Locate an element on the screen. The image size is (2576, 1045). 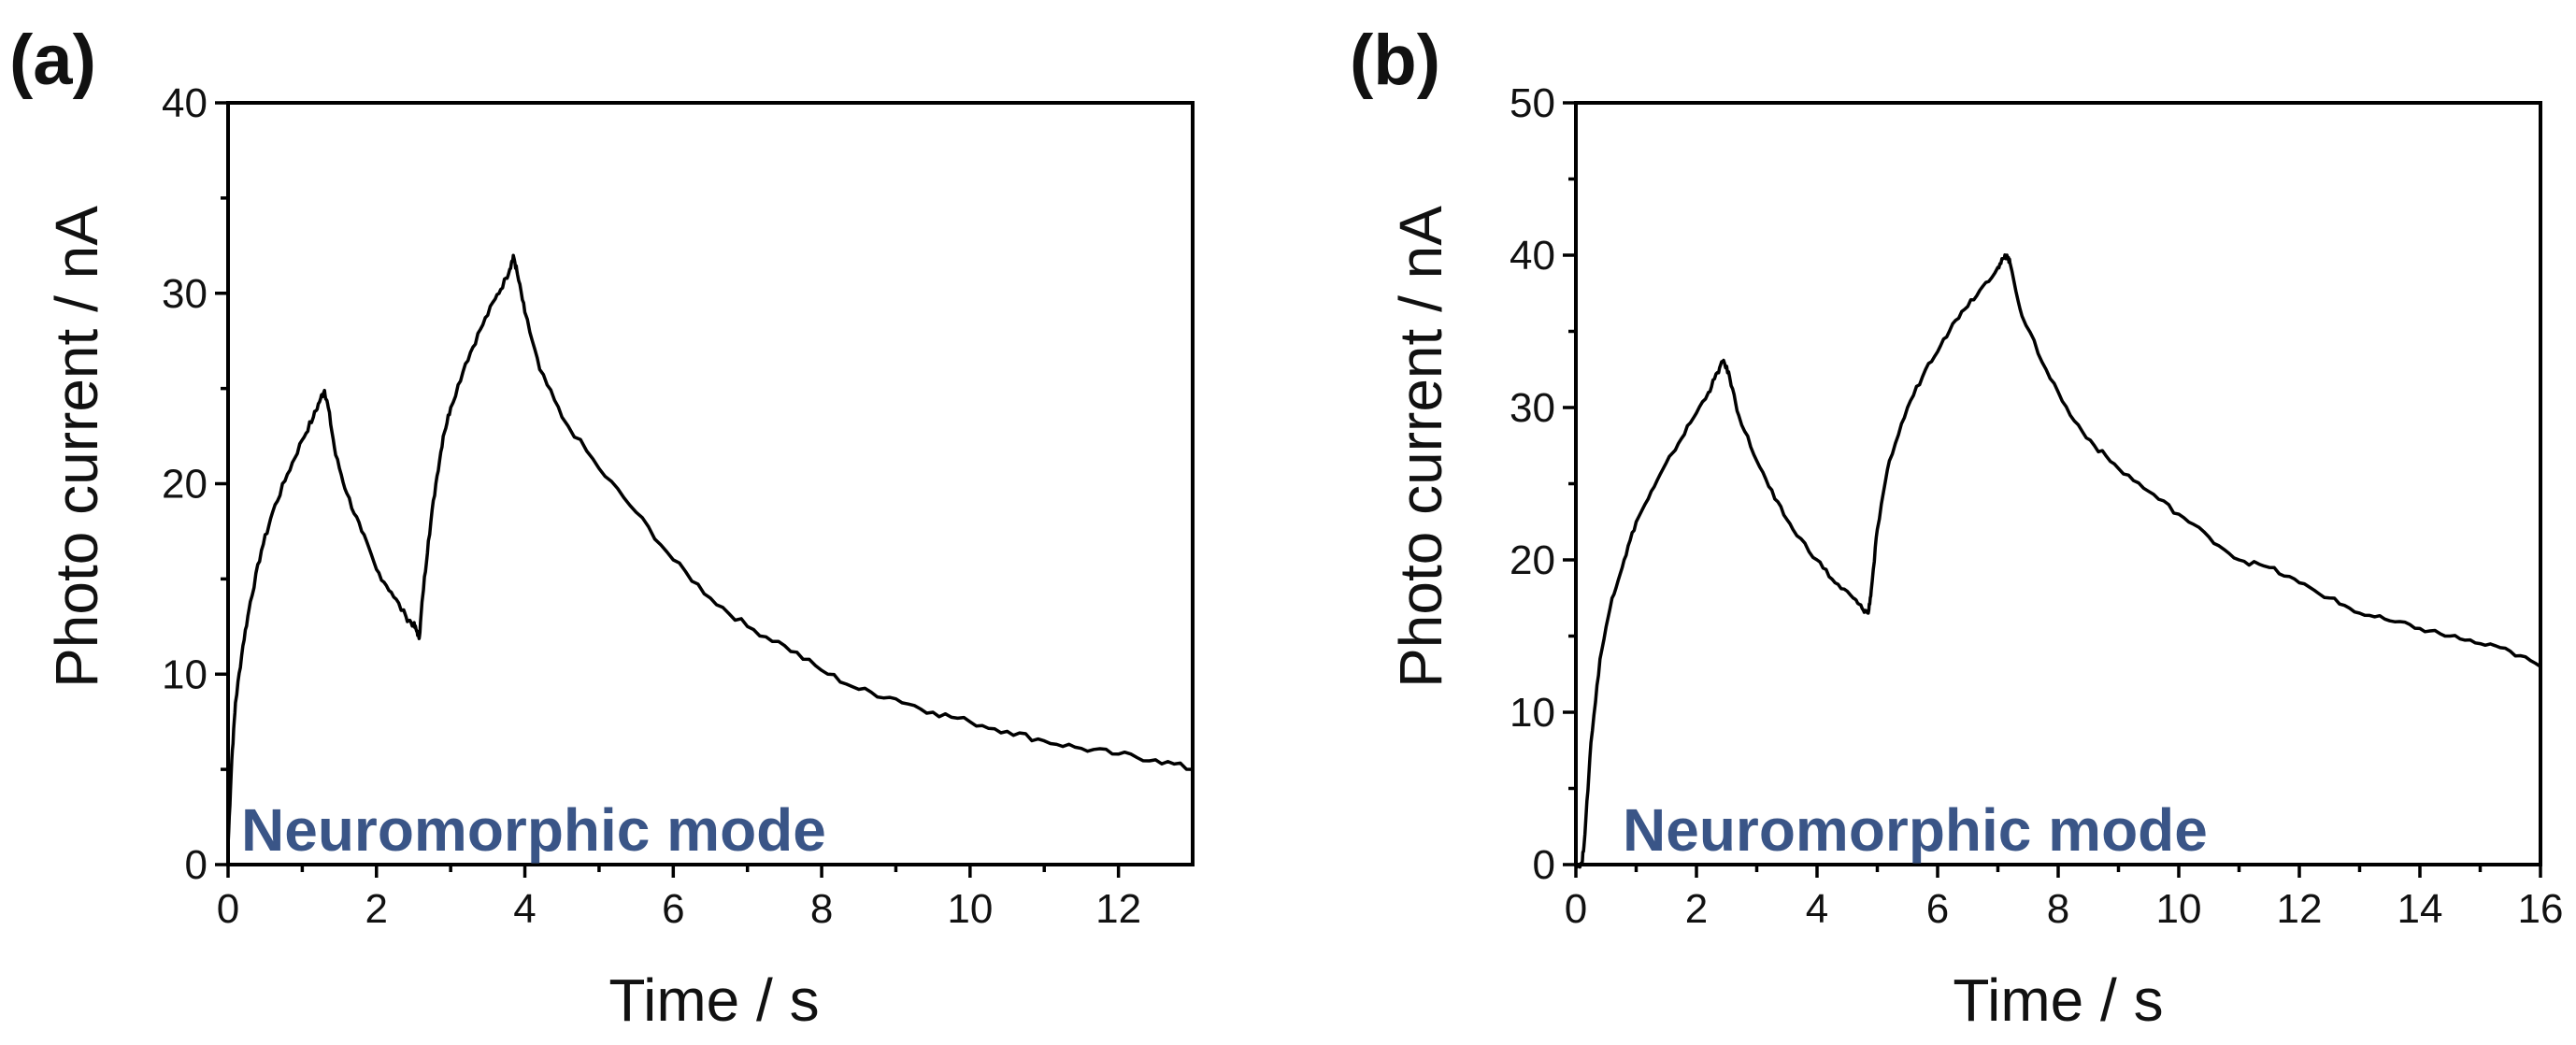
panel-a-x-axis-title: Time / s is located at coordinates (713, 1000).